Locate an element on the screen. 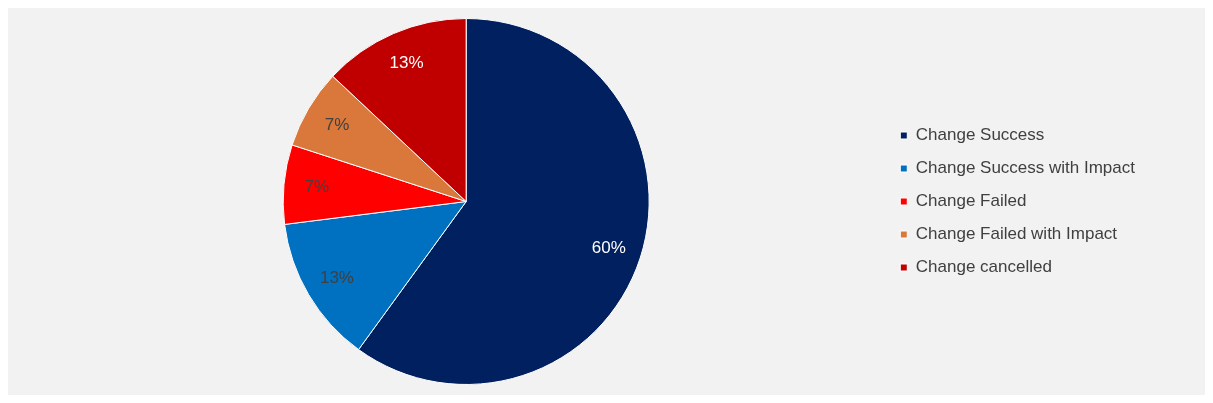  legend-label: Change Success with Impact is located at coordinates (1025, 168).